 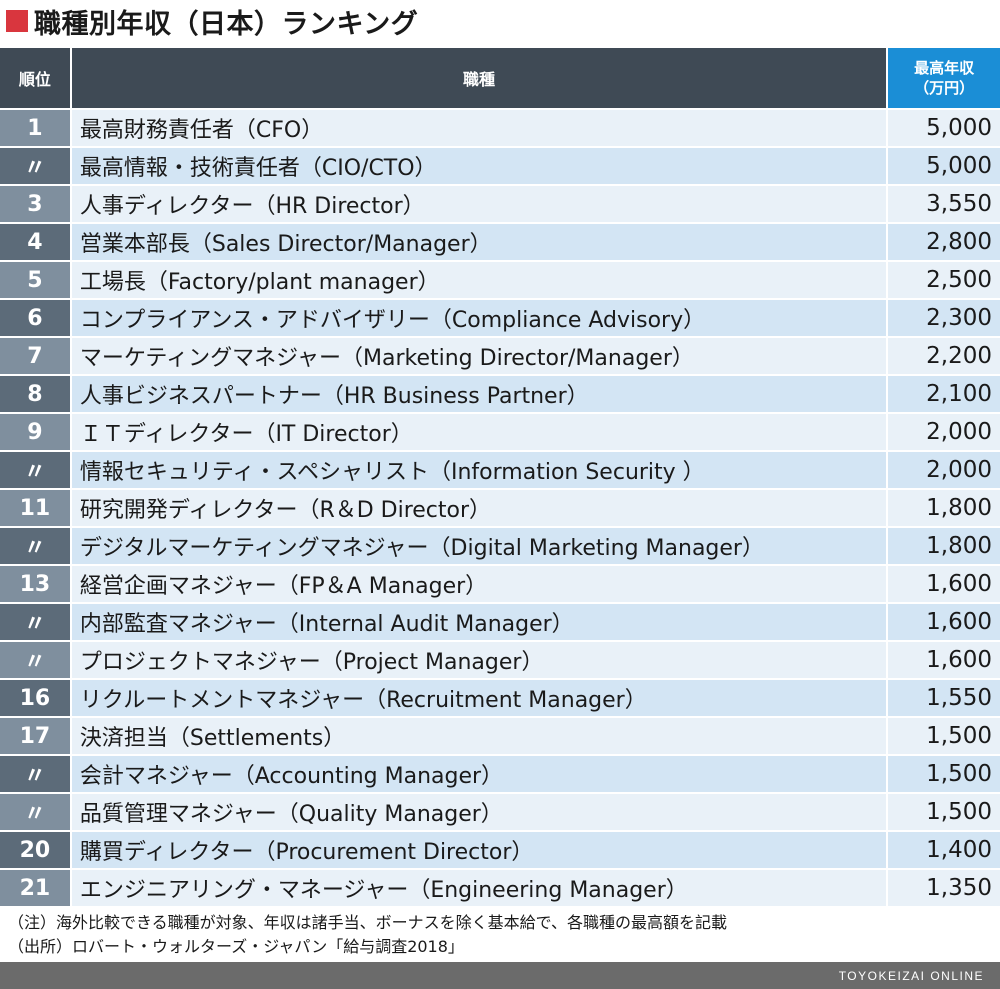 I want to click on table-header: 順位 職種 最高年収 （万円）, so click(x=500, y=78).